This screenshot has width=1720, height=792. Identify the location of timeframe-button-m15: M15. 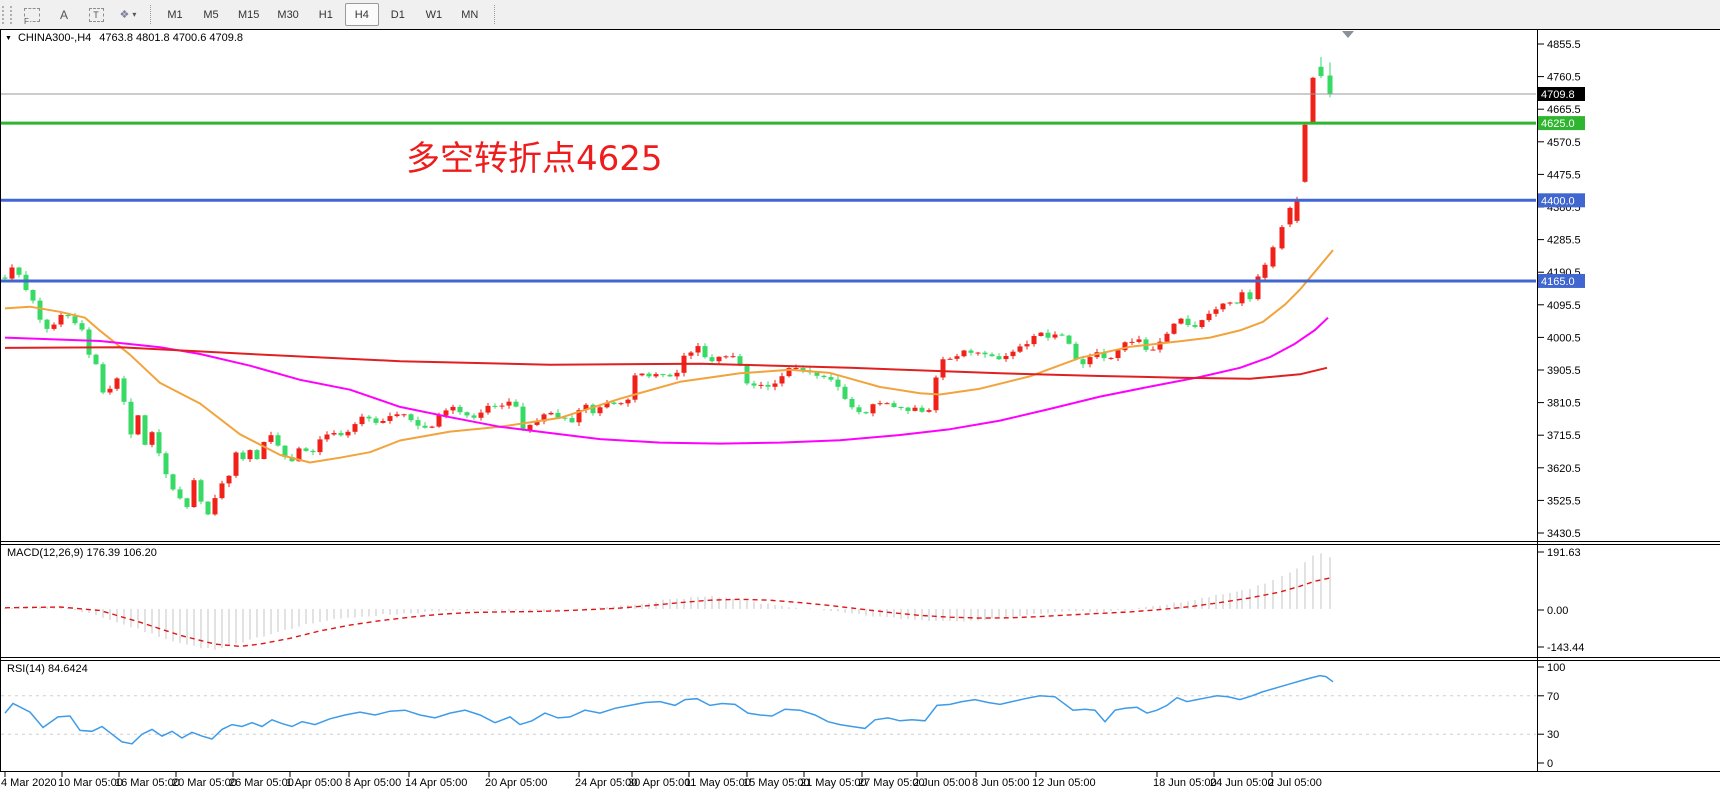
(249, 14).